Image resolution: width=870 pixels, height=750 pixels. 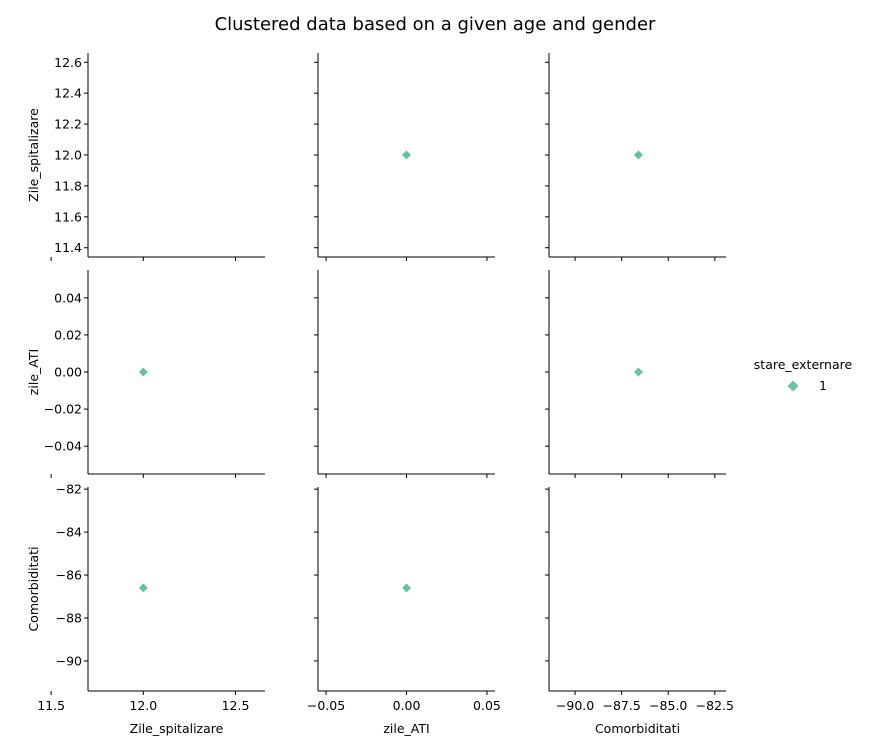 I want to click on y-tick-label: 11.8, so click(x=68, y=185).